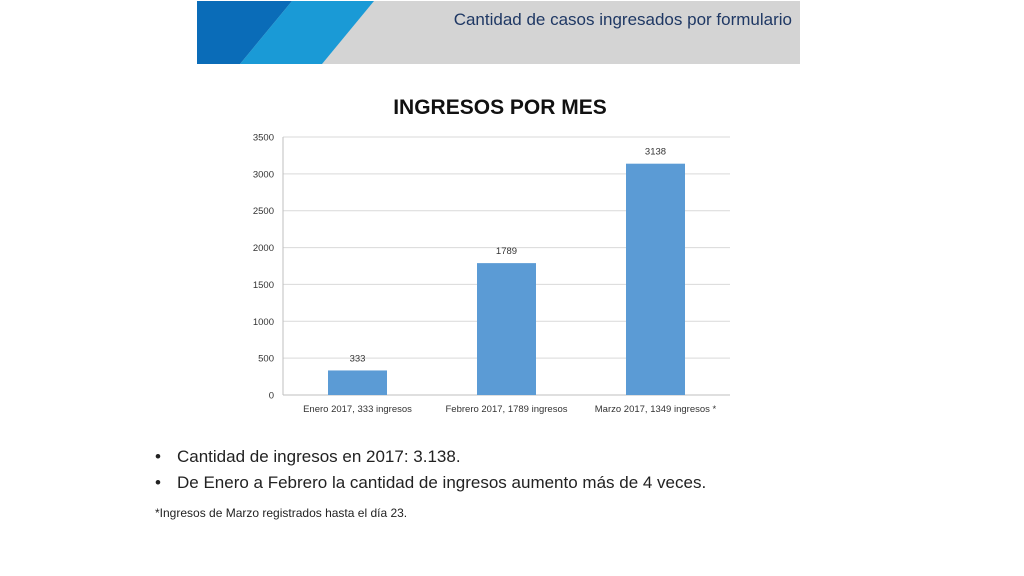 This screenshot has width=1024, height=576. I want to click on y-tick-label: 3000, so click(263, 174).